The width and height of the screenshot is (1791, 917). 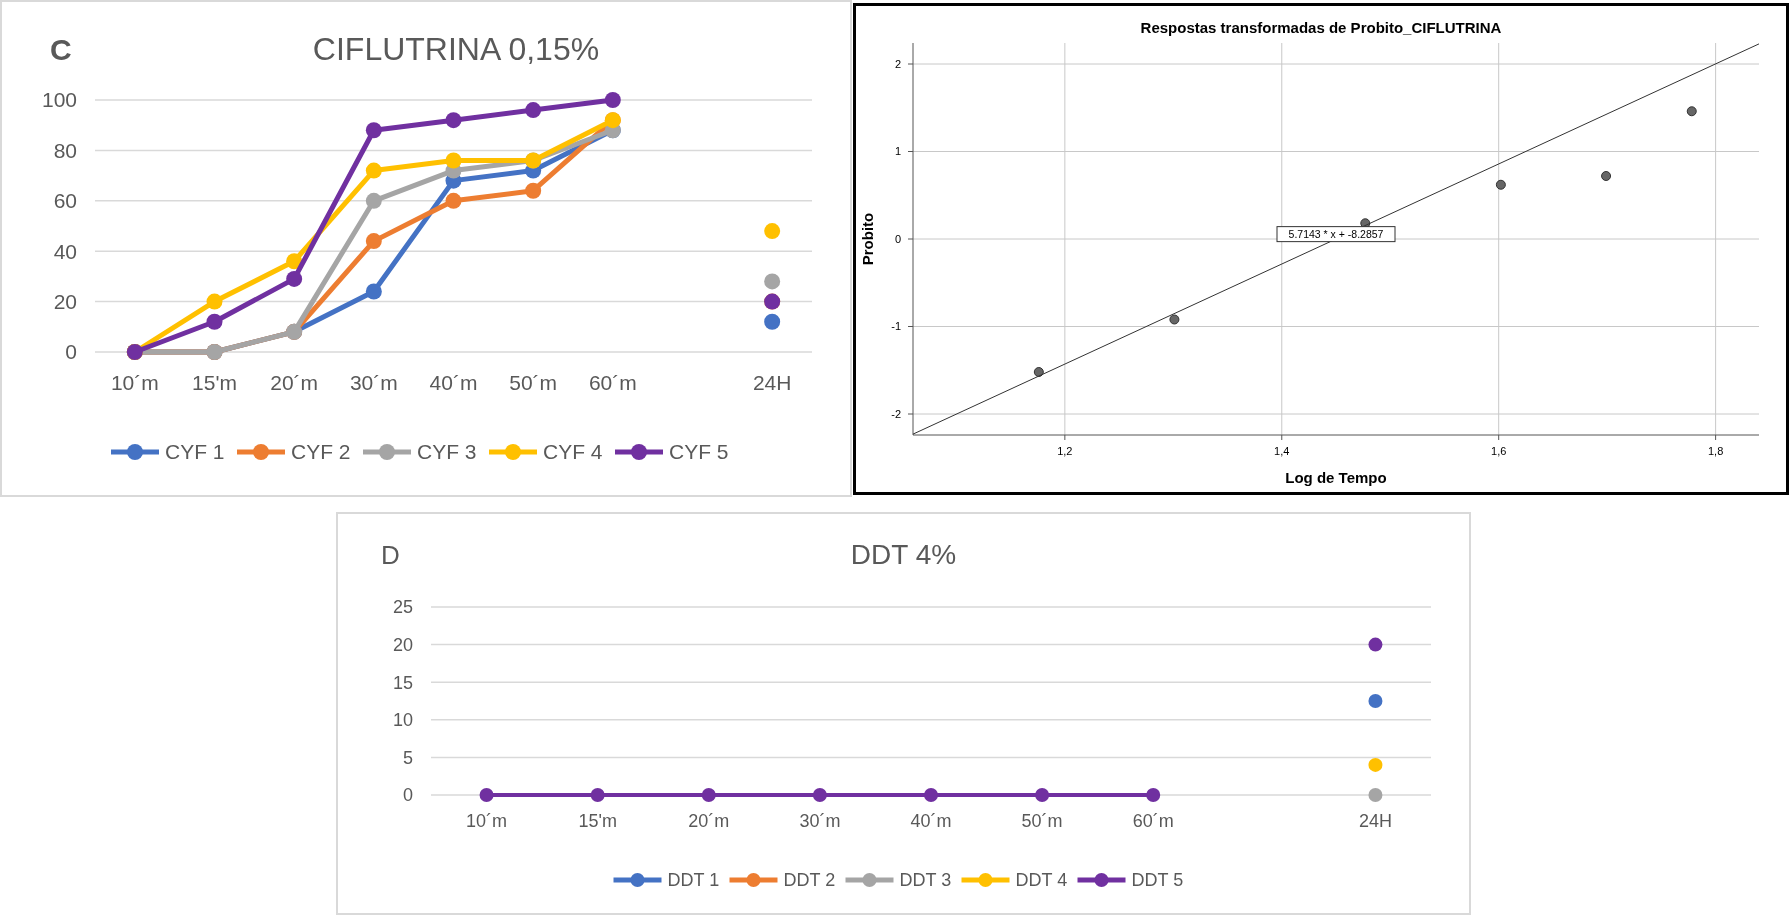 What do you see at coordinates (867, 239) in the screenshot?
I see `y-axis-title: Probito` at bounding box center [867, 239].